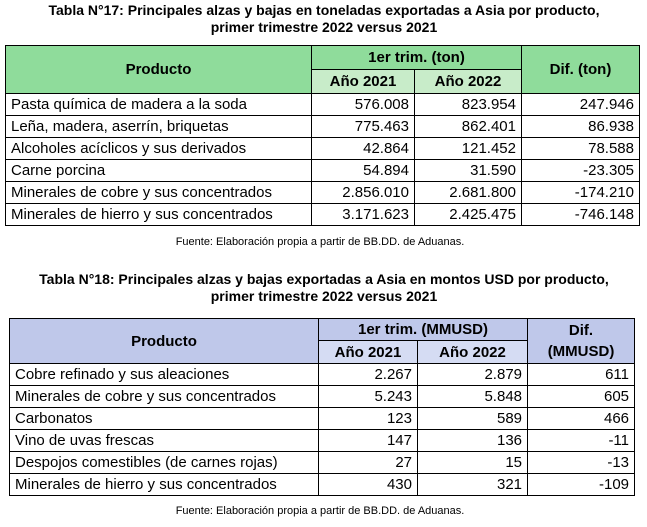  I want to click on diff-cell: 86.938, so click(580, 126).